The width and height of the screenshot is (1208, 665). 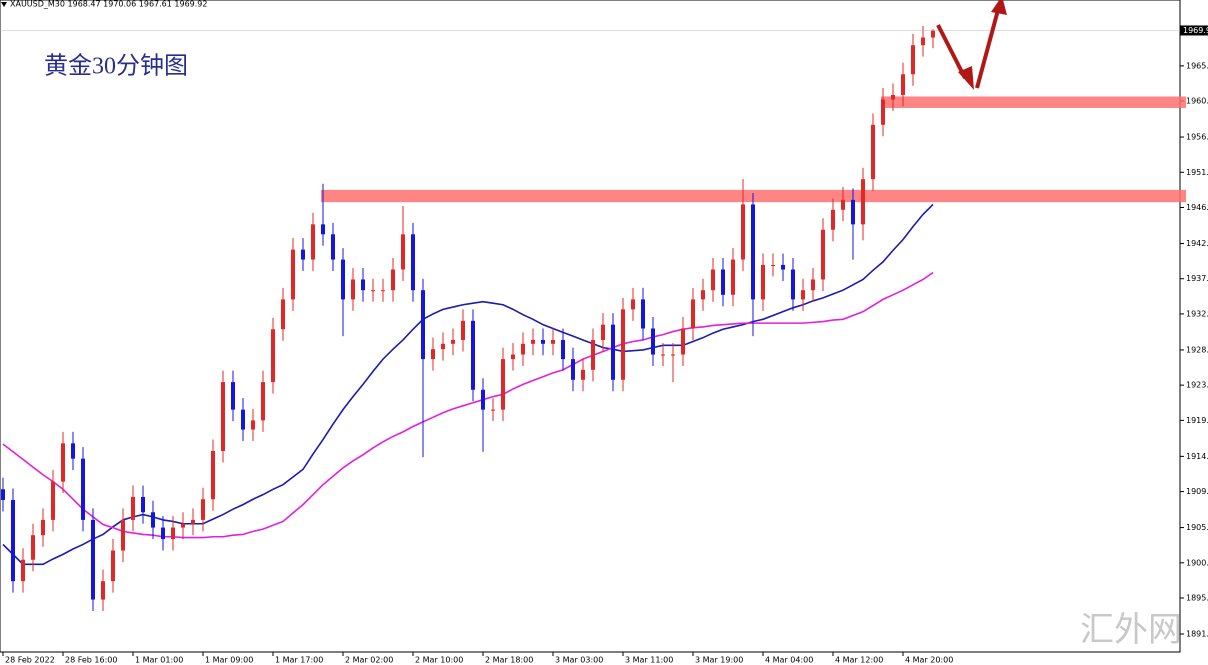 What do you see at coordinates (30, 660) in the screenshot?
I see `x-tick-label: 28 Feb 2022` at bounding box center [30, 660].